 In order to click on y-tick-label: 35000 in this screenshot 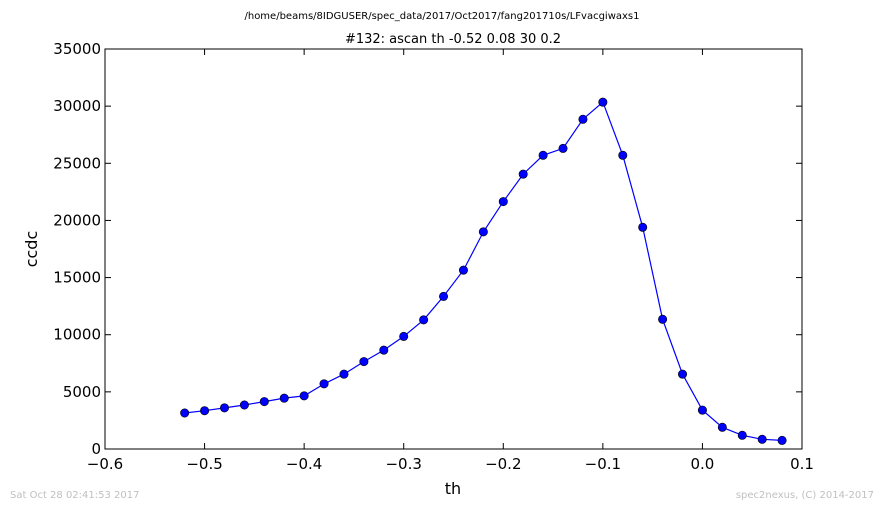, I will do `click(77, 49)`.